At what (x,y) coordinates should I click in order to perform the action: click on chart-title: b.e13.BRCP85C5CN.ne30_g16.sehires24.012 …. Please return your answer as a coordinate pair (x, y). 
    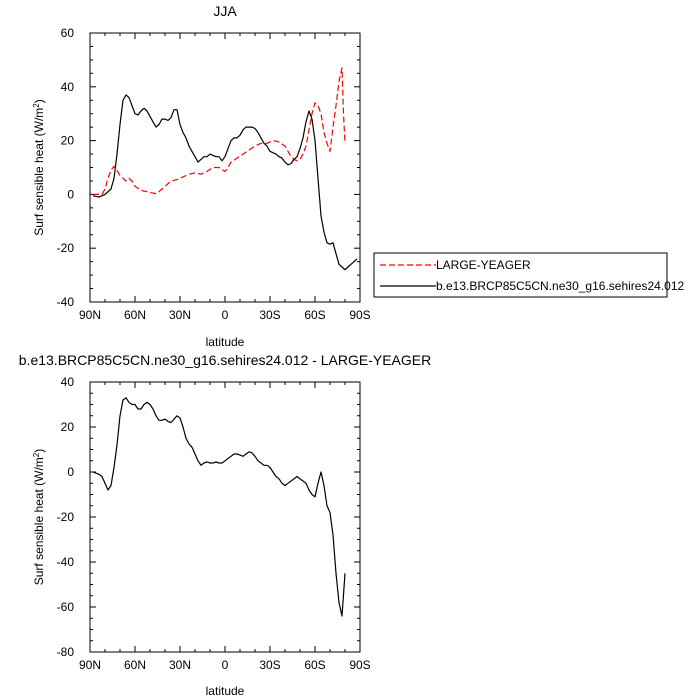
    Looking at the image, I should click on (225, 360).